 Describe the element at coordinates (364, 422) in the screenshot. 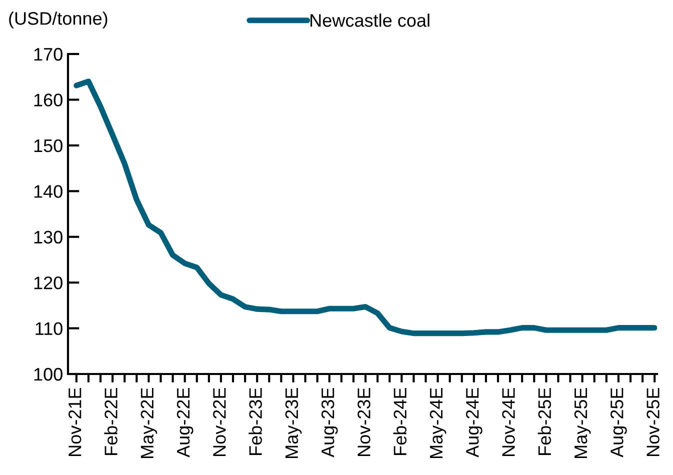

I see `x-tick-label: Nov-23E` at that location.